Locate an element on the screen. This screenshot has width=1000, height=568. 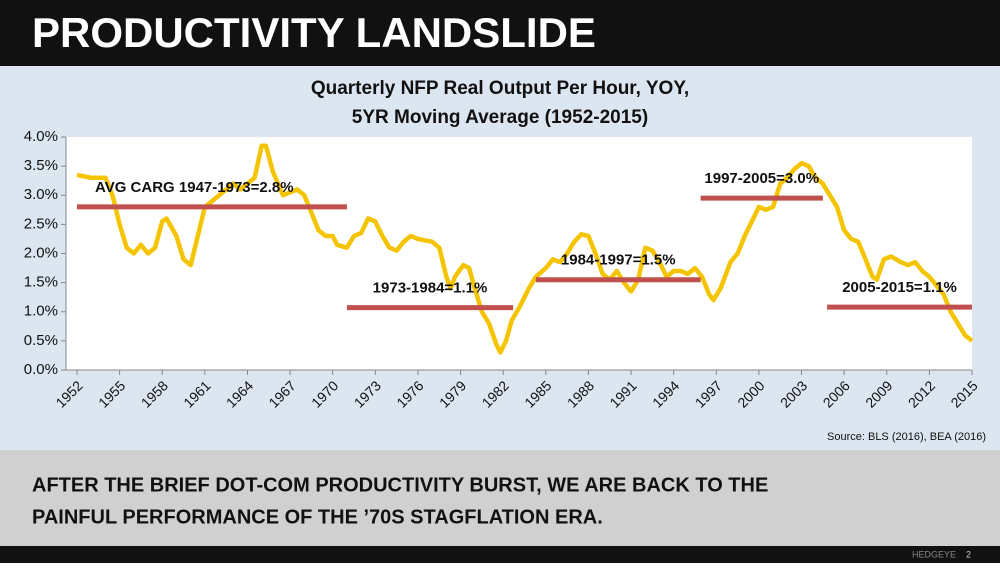
y-tick-label: 2.5% is located at coordinates (41, 223).